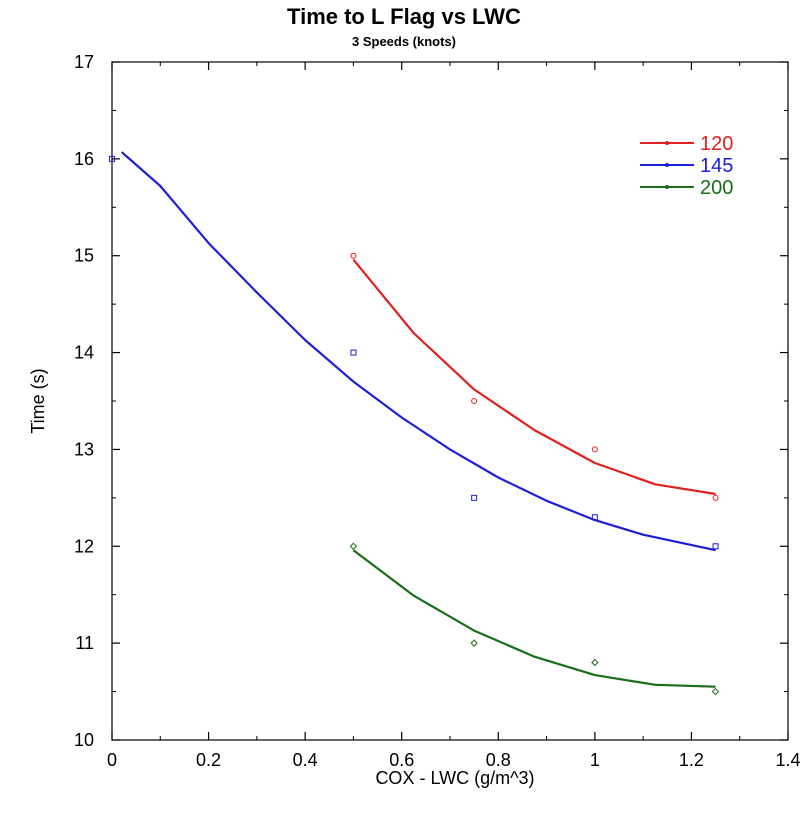  Describe the element at coordinates (401, 760) in the screenshot. I see `x-tick-label: 0.6` at that location.